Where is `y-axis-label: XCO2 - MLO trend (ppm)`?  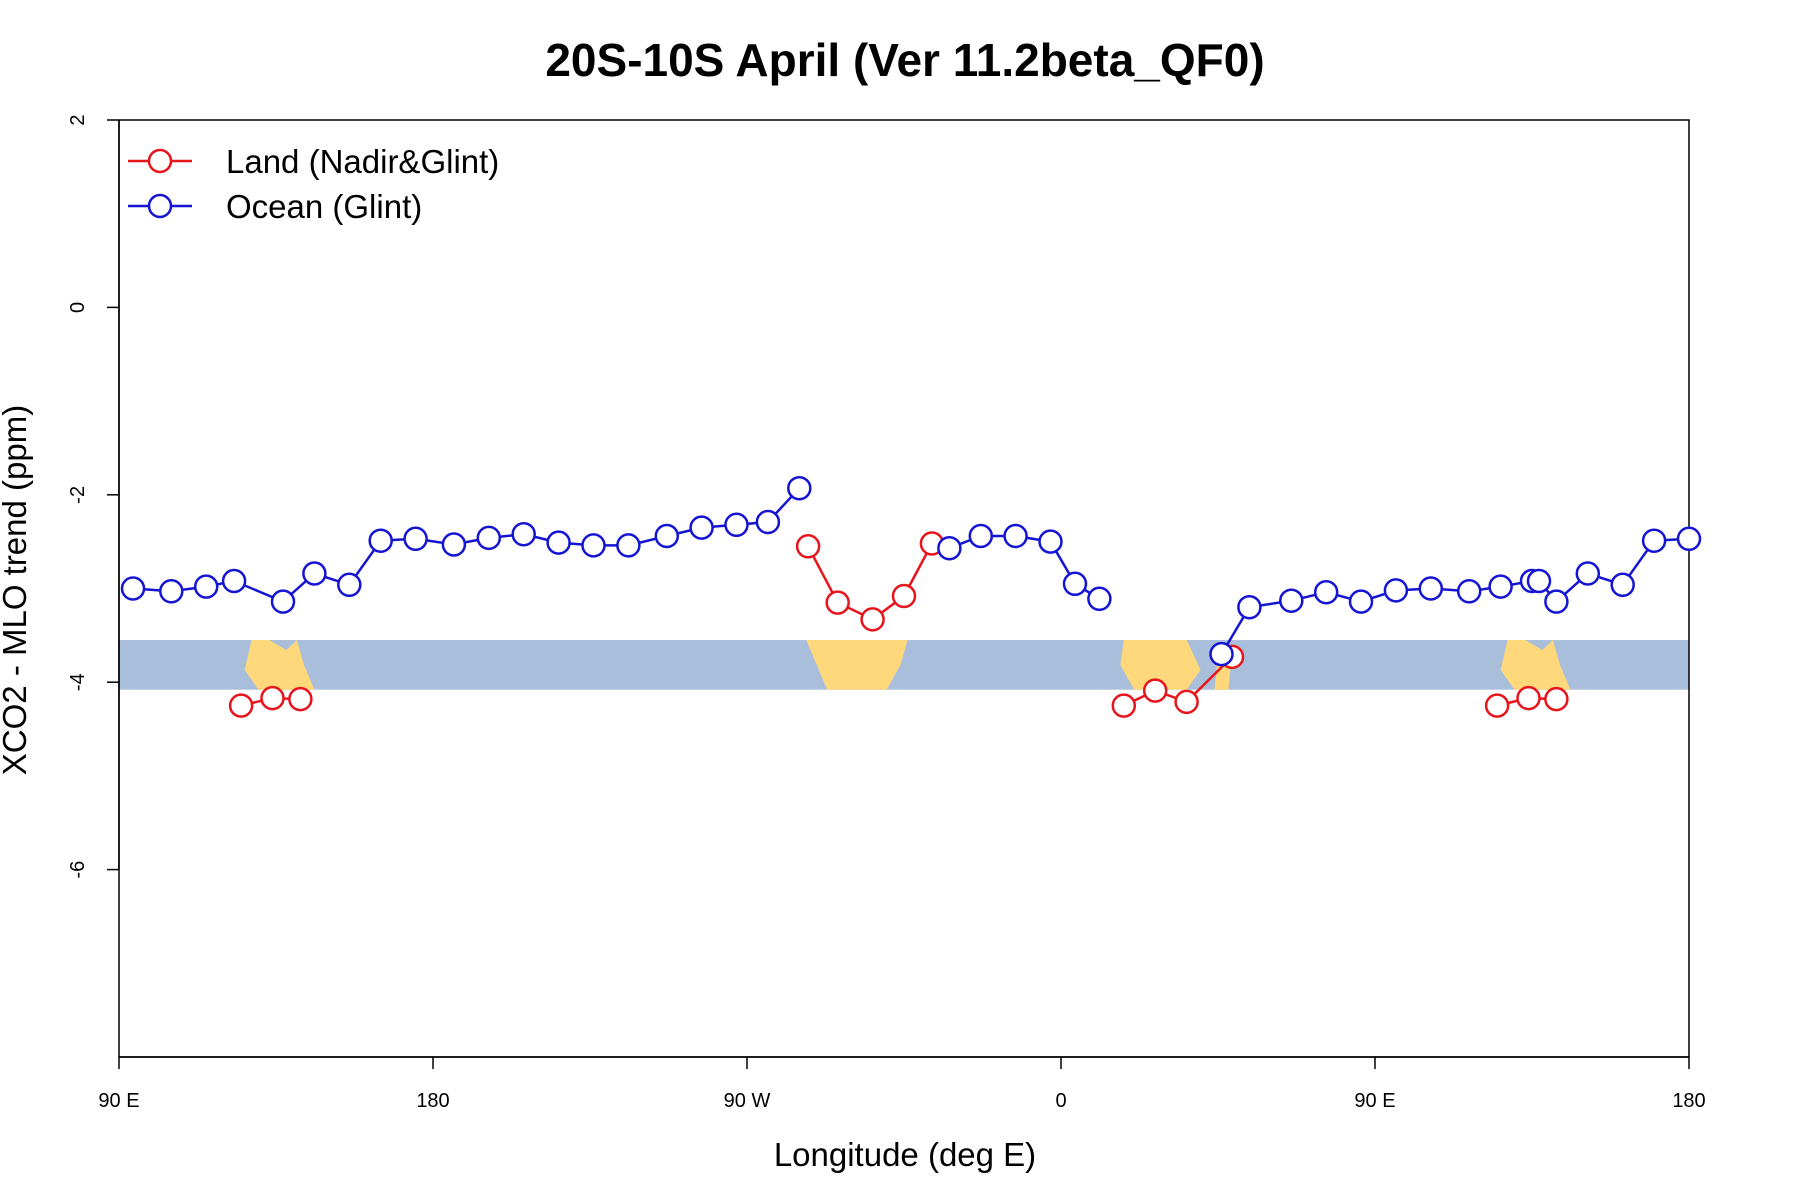
y-axis-label: XCO2 - MLO trend (ppm) is located at coordinates (16, 590).